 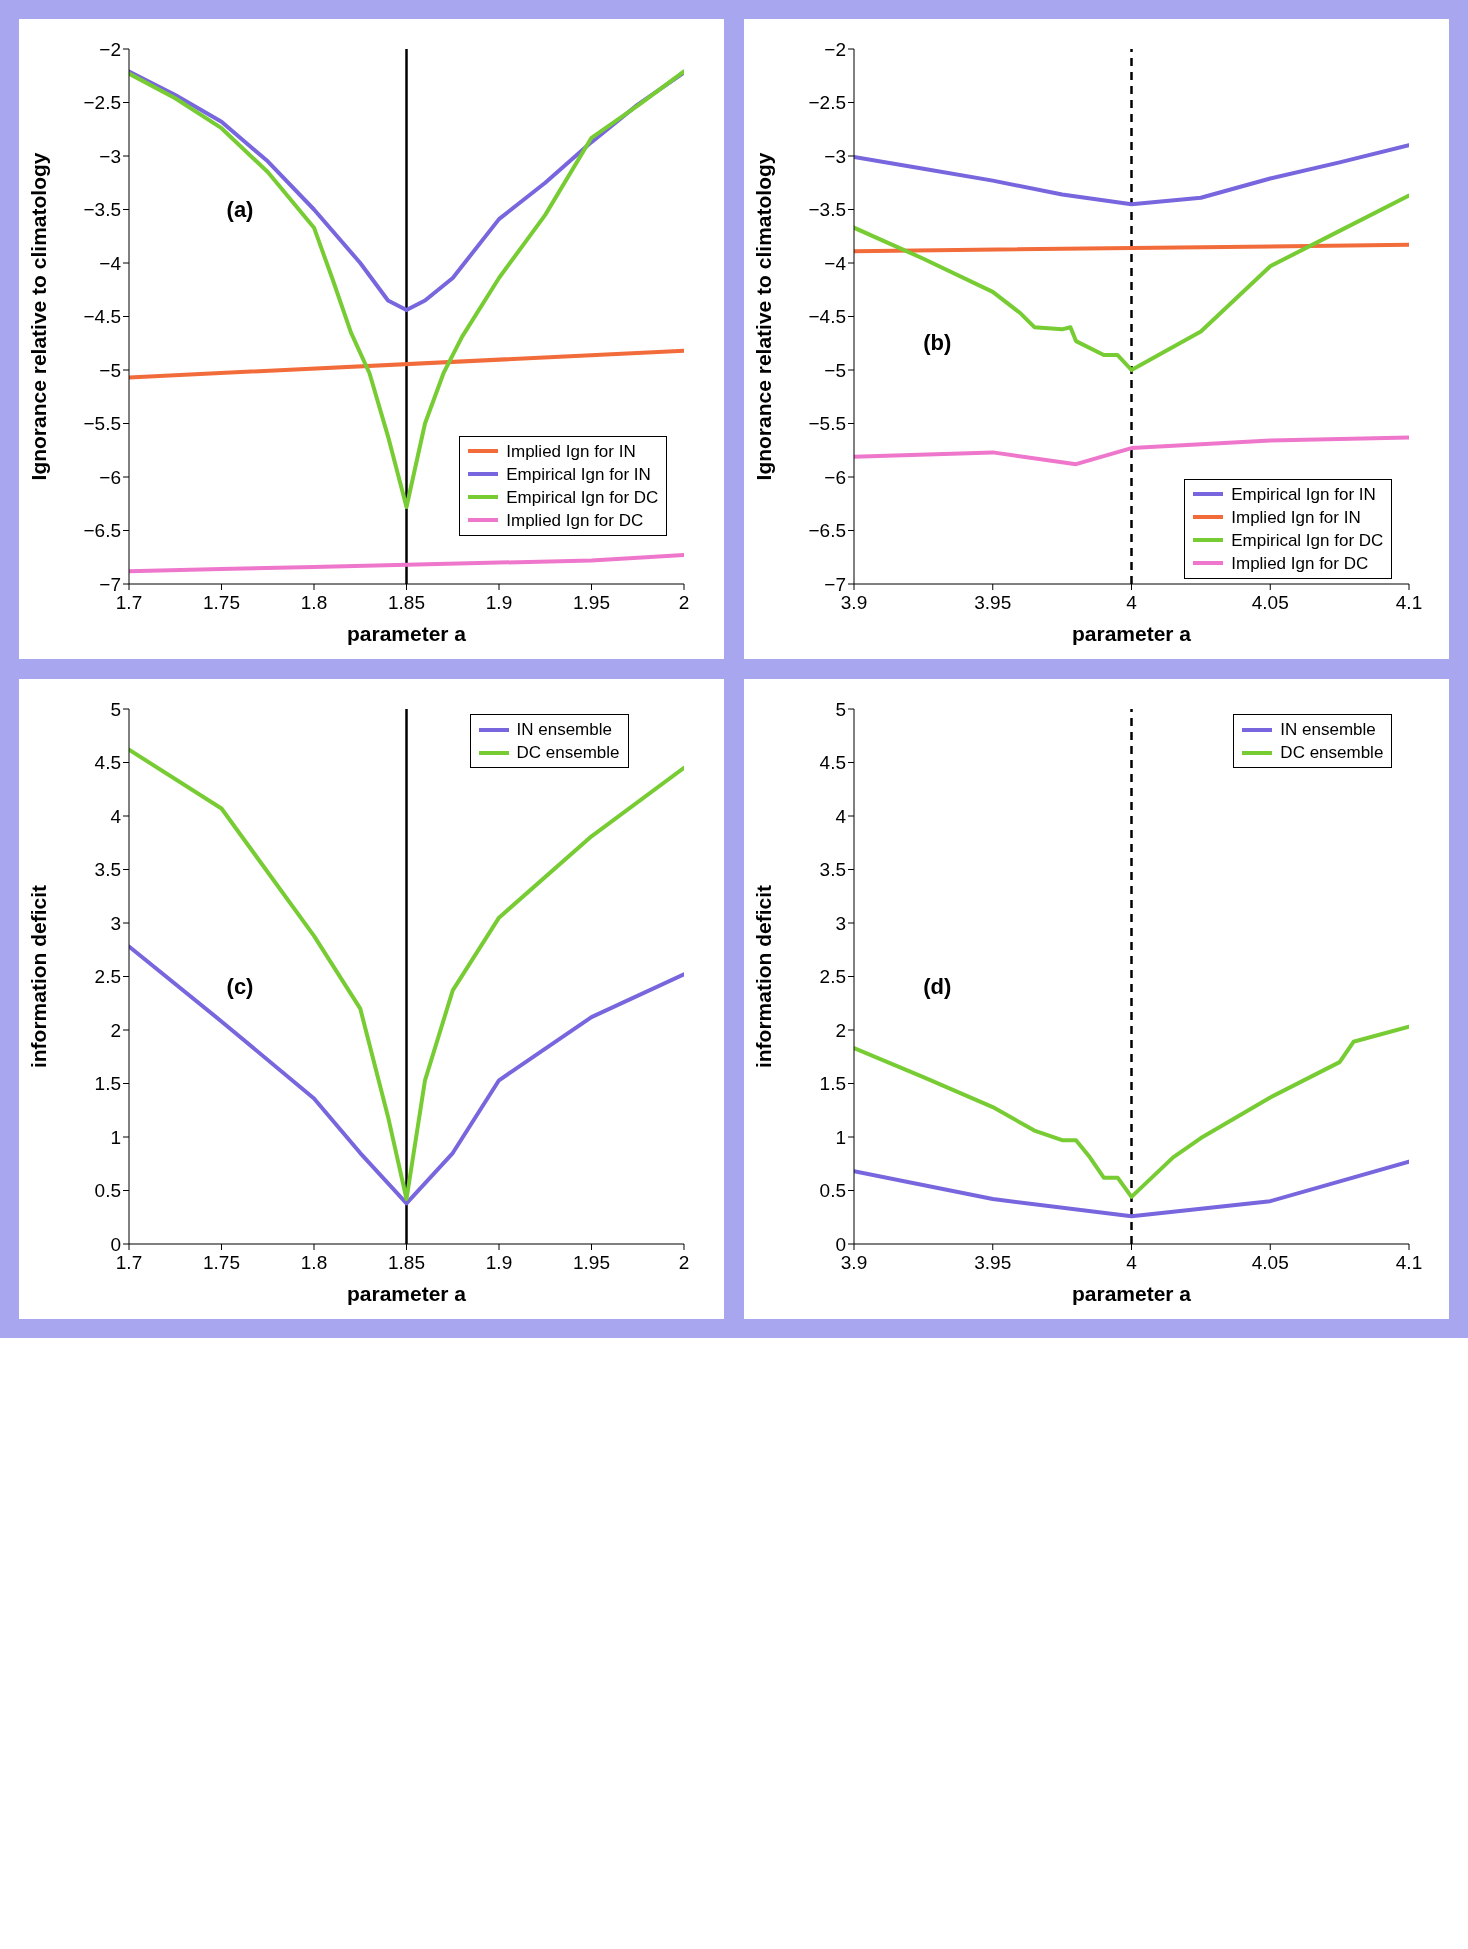 I want to click on annotation: (a), so click(x=240, y=209).